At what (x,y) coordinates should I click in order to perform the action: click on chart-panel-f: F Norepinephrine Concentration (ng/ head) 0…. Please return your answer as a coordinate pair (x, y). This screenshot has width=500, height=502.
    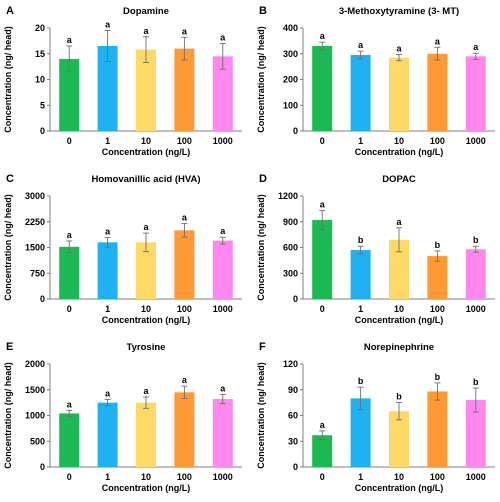
    Looking at the image, I should click on (375, 417).